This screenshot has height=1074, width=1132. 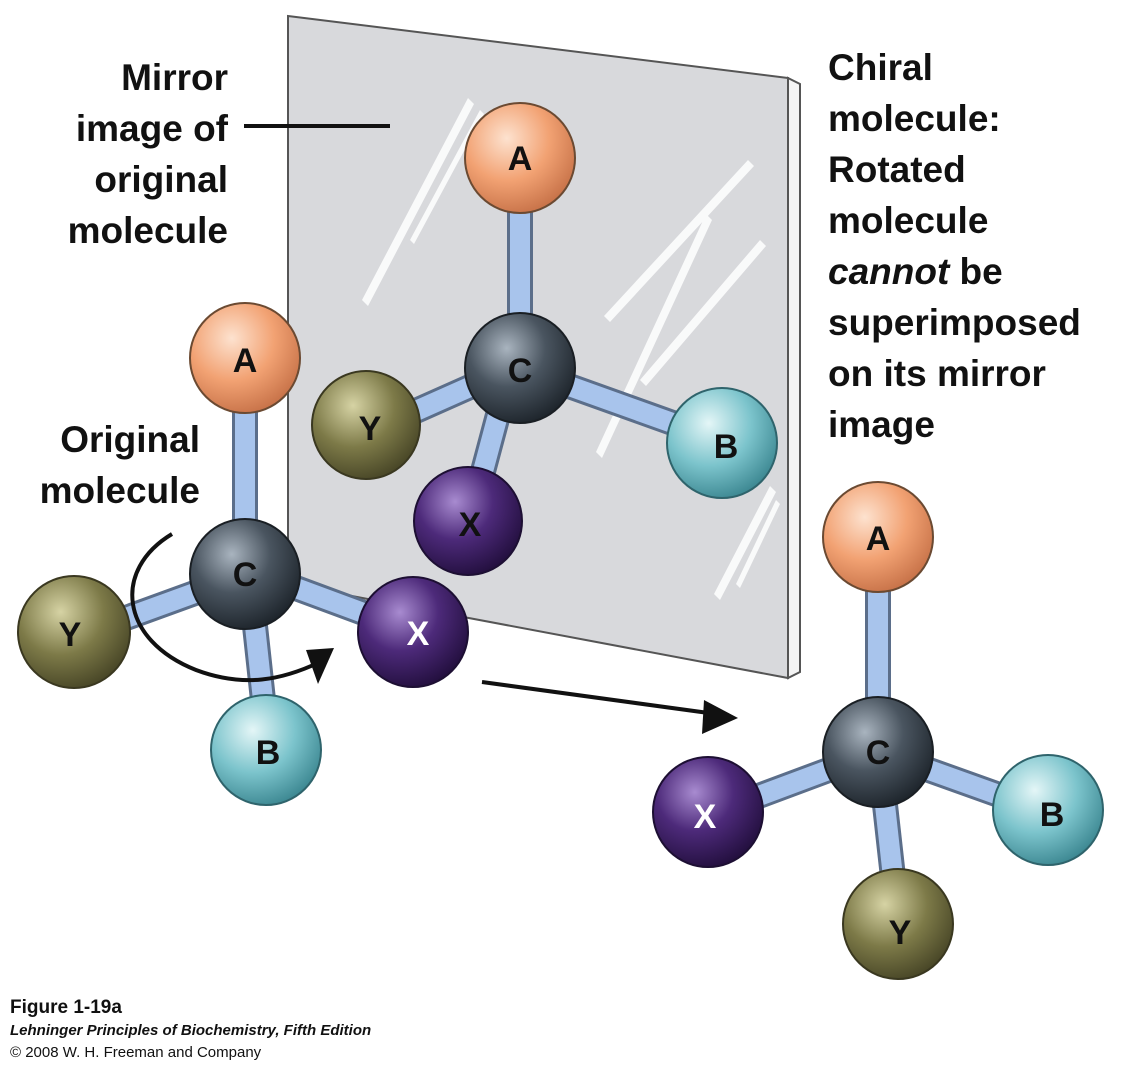 What do you see at coordinates (897, 169) in the screenshot?
I see `label-line: Rotated` at bounding box center [897, 169].